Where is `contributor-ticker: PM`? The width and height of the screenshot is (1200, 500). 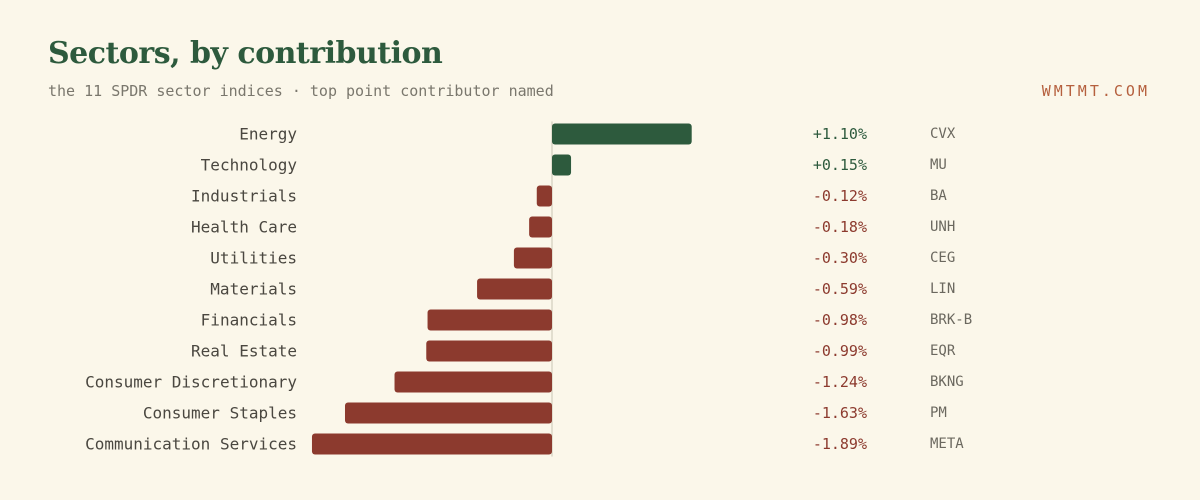 contributor-ticker: PM is located at coordinates (938, 413).